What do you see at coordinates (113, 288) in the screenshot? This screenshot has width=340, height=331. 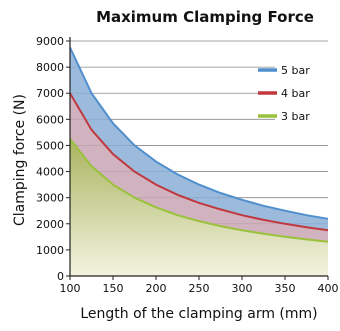 I see `x-tick-label-150: 150` at bounding box center [113, 288].